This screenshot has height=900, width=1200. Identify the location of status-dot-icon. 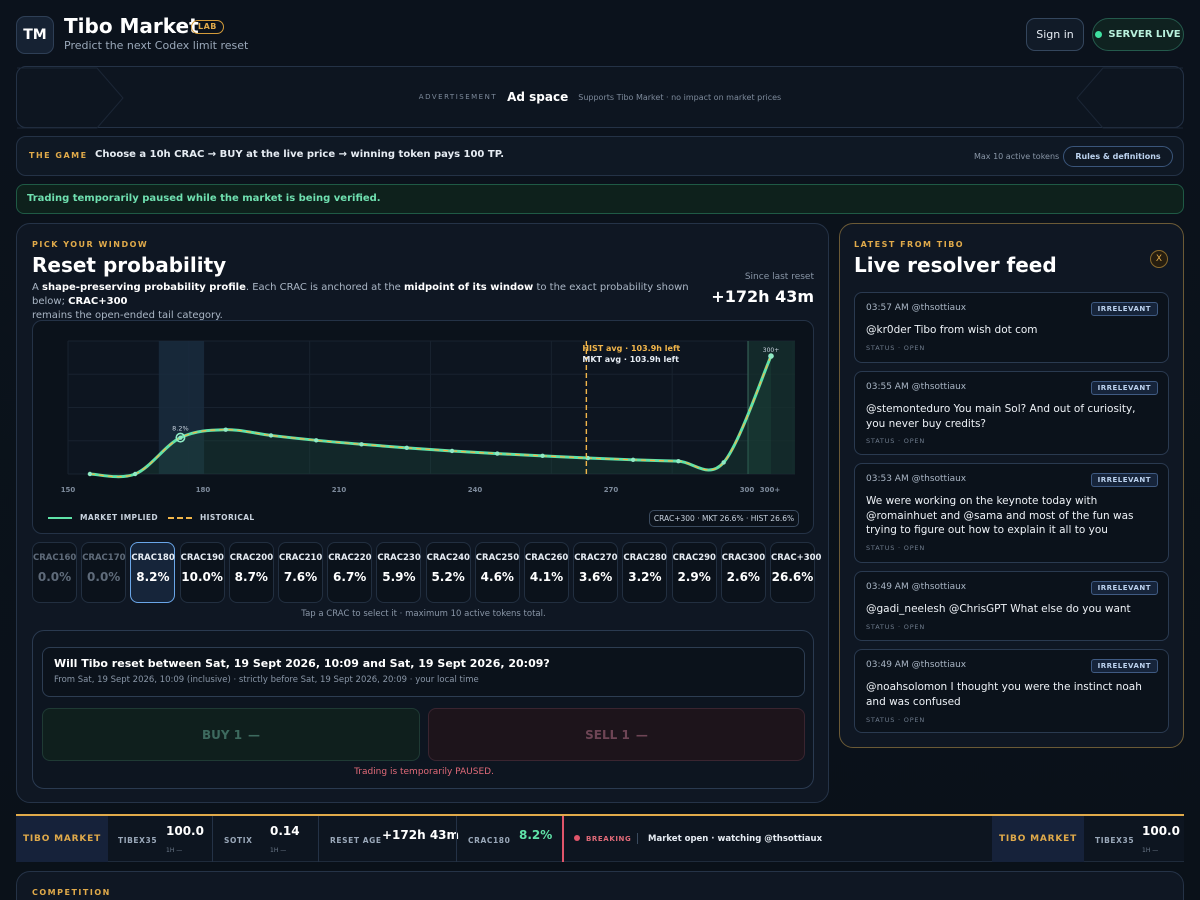
(1099, 34).